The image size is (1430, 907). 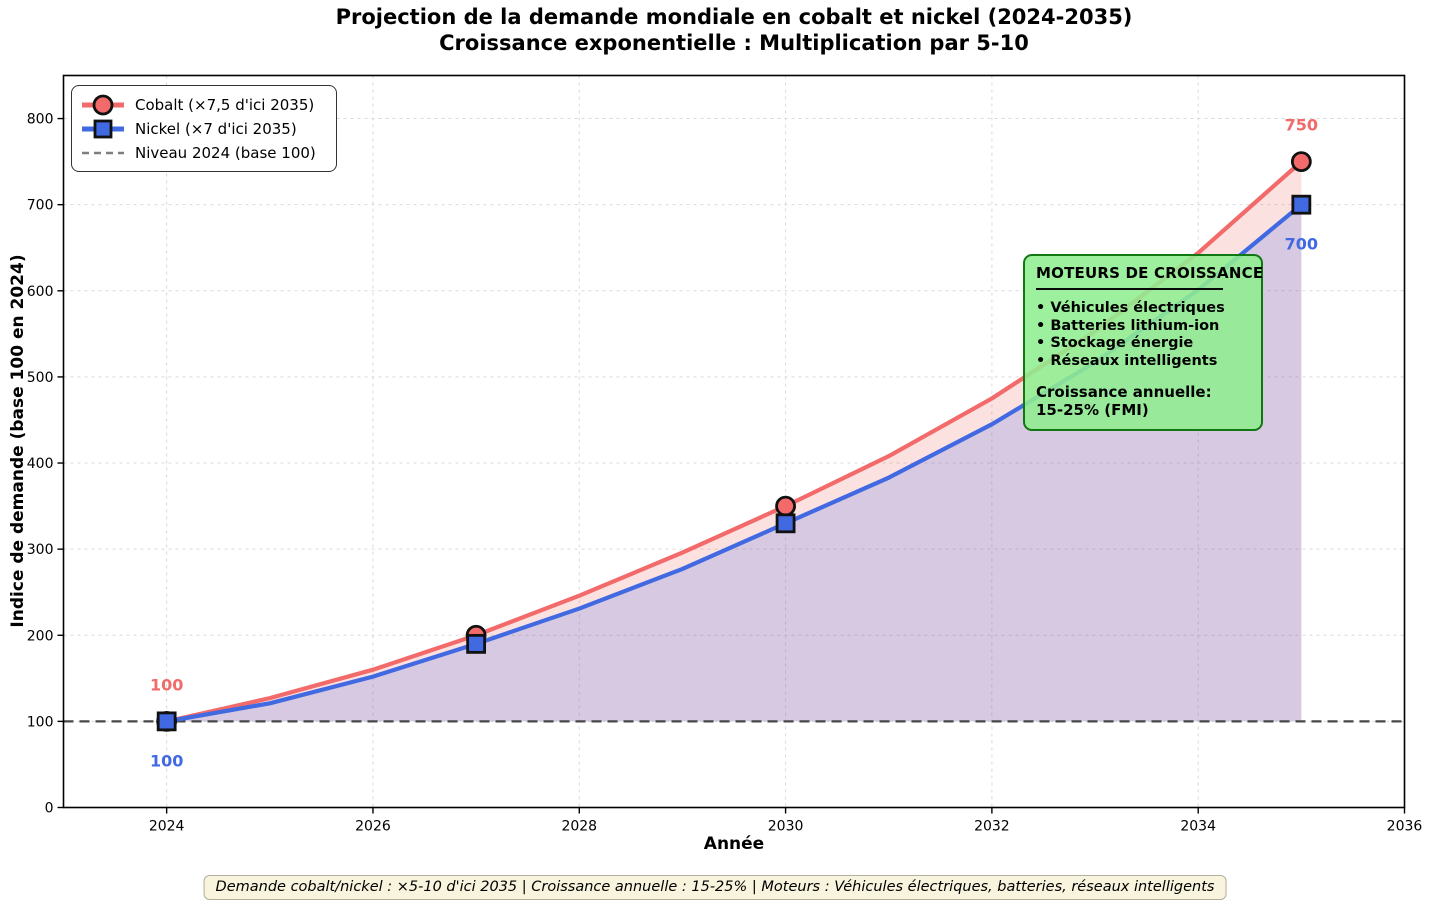 I want to click on y-tick-label-0: 0, so click(x=49, y=809).